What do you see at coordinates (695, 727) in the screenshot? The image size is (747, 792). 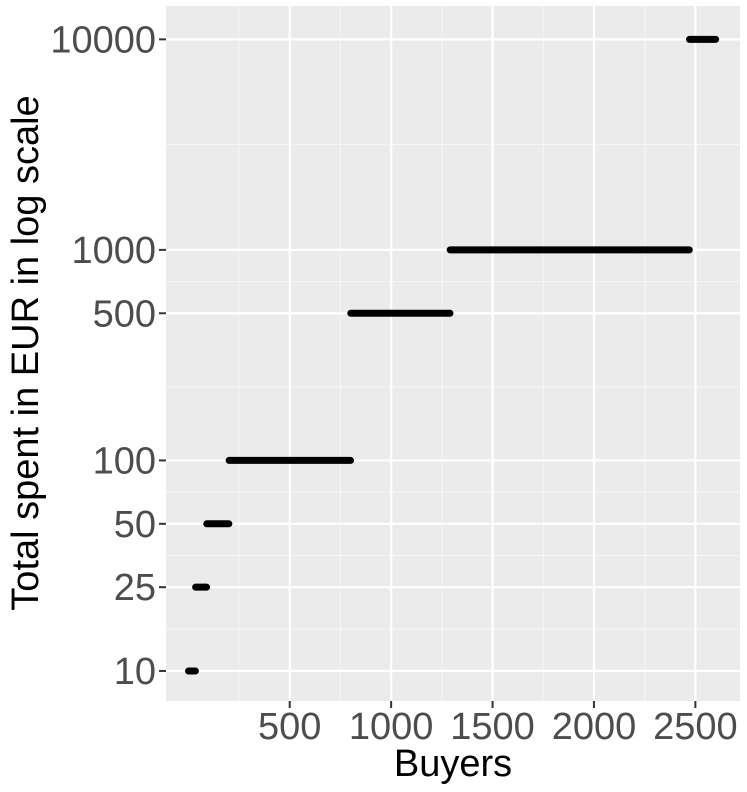 I see `x-tick-label: 2500` at bounding box center [695, 727].